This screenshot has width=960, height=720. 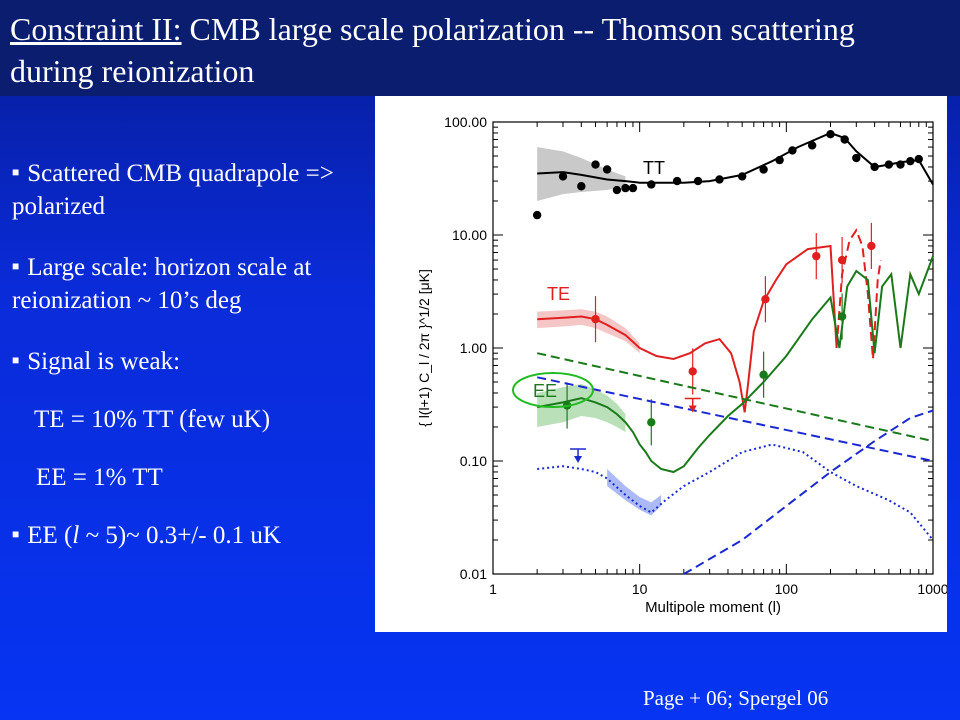 I want to click on ee-highlight-ellipse, so click(x=553, y=390).